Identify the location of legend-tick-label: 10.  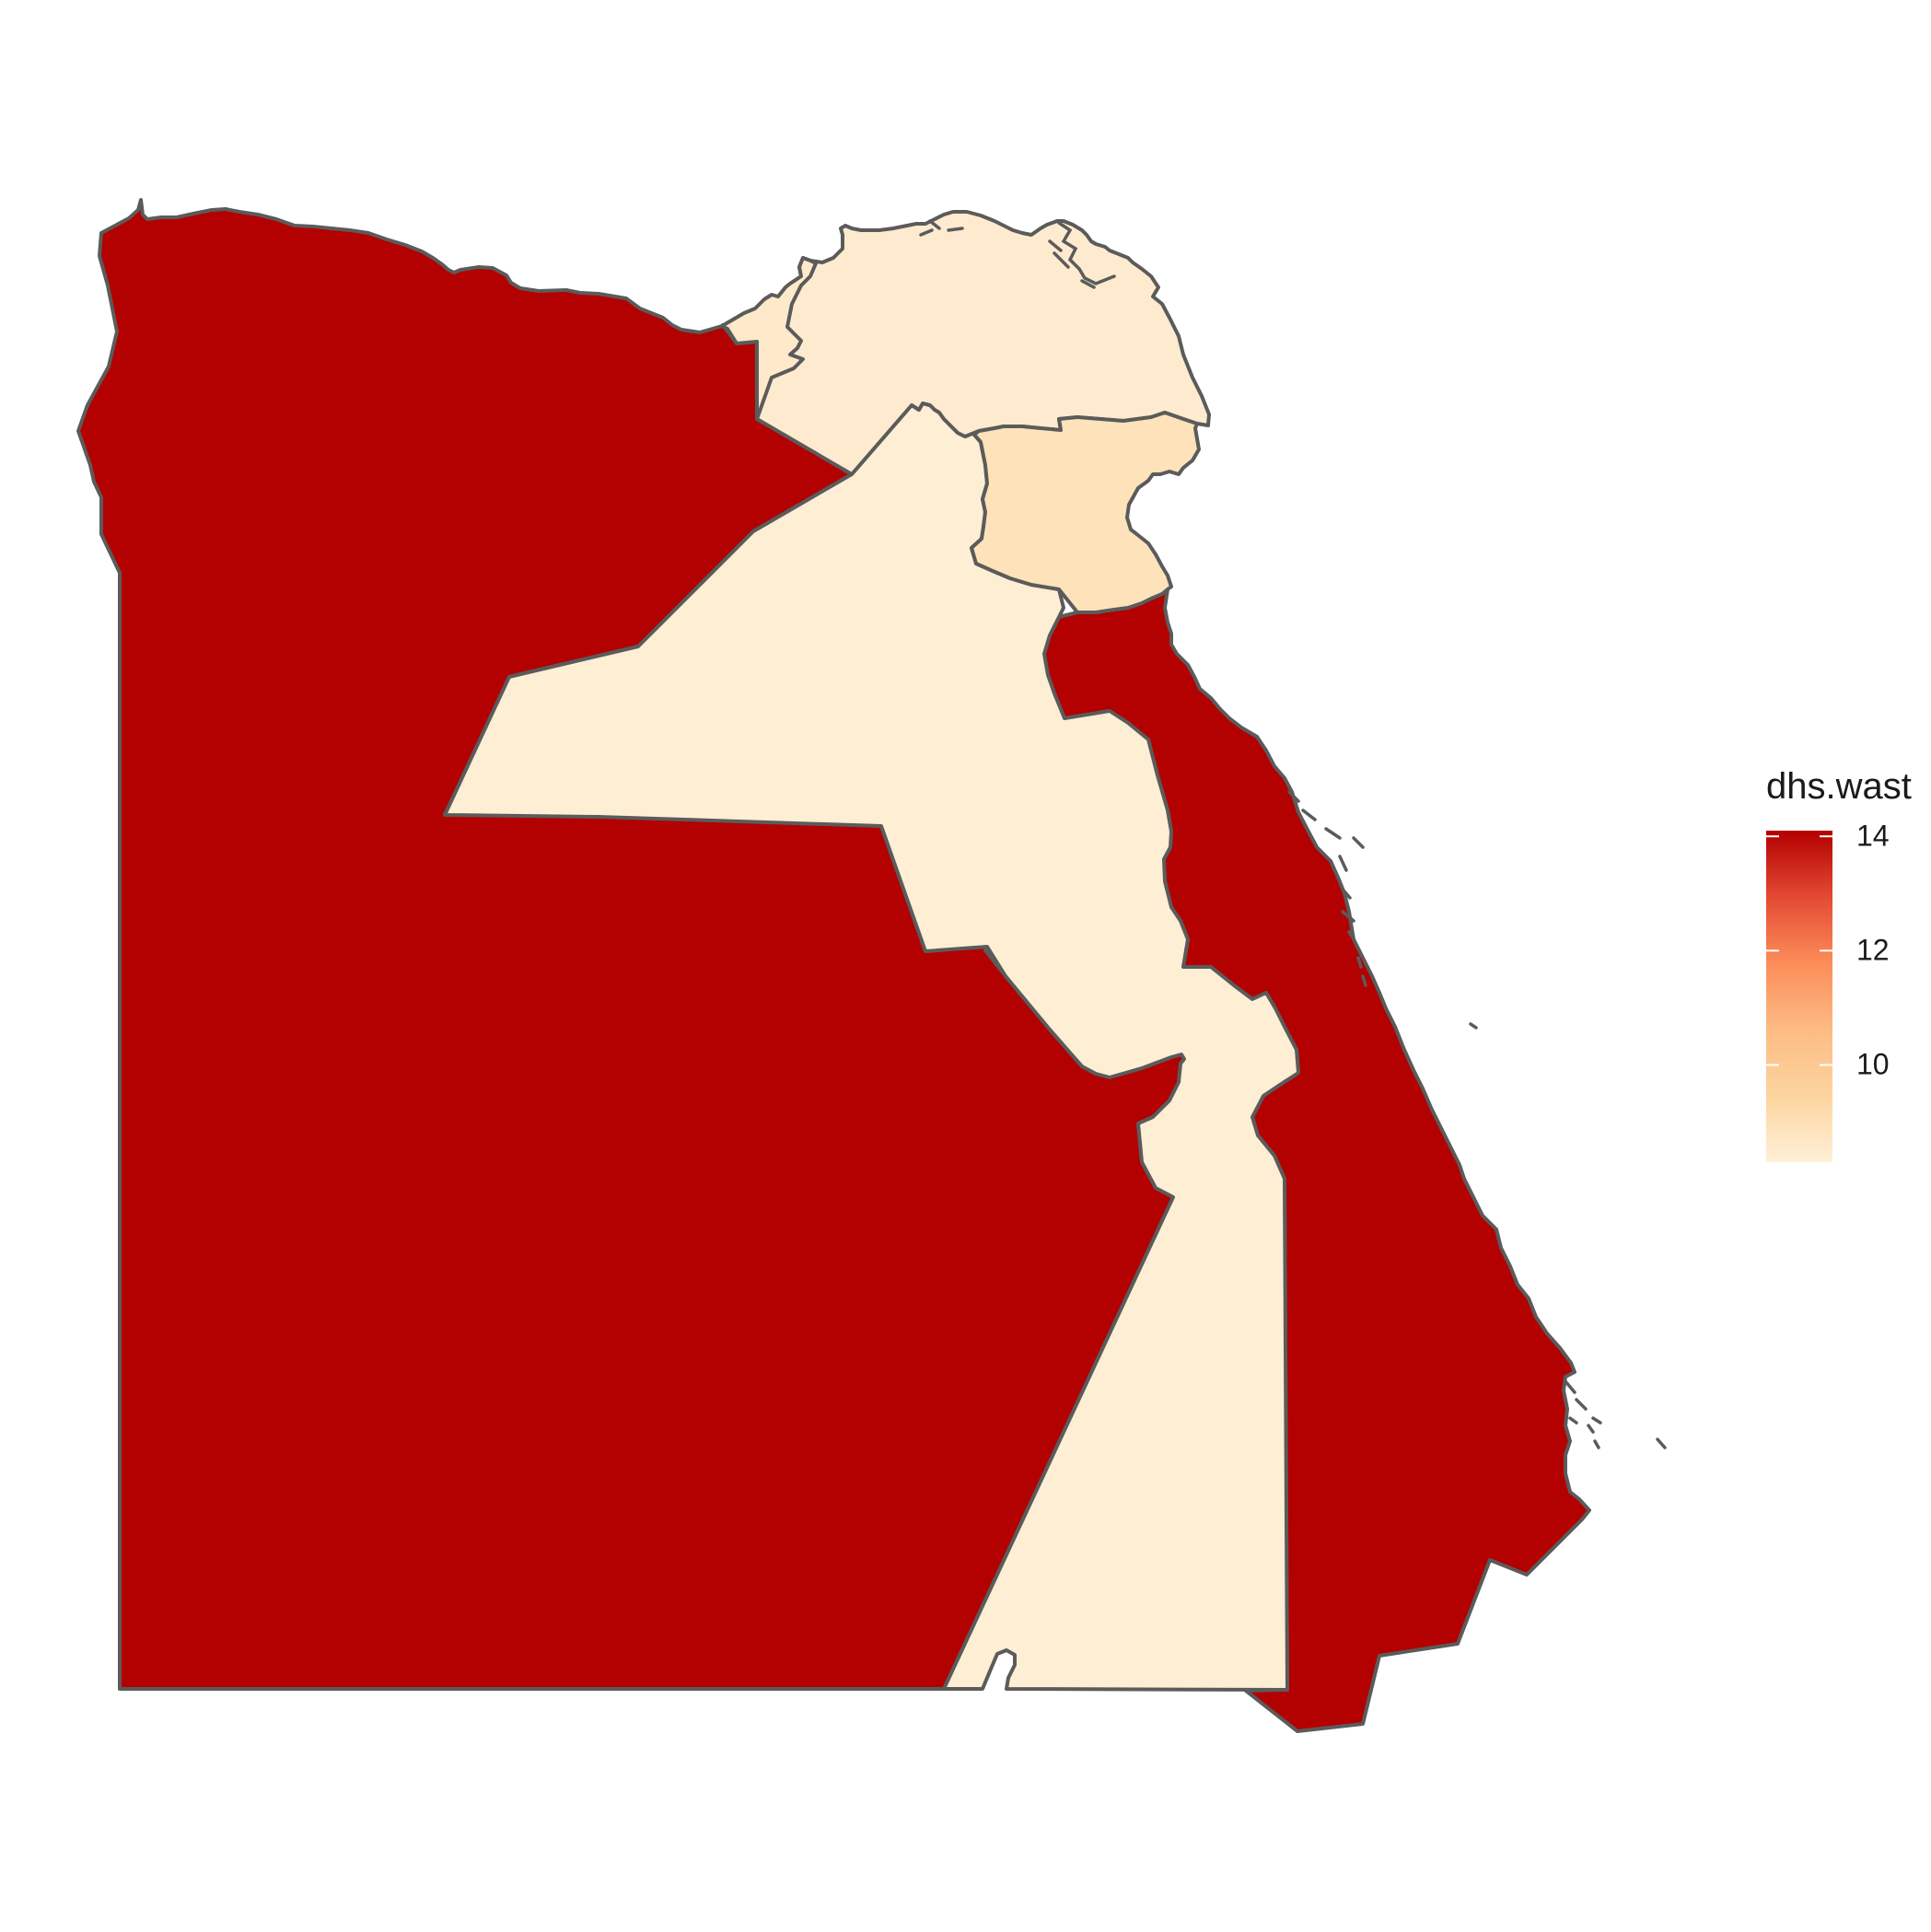
(1873, 1064).